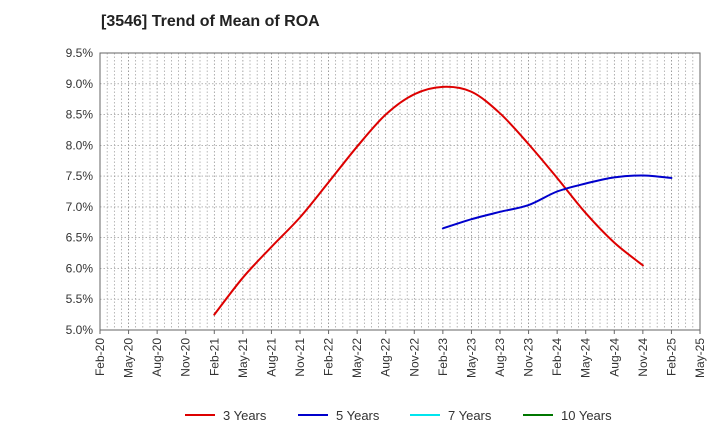 The height and width of the screenshot is (440, 720). Describe the element at coordinates (210, 21) in the screenshot. I see `chart-title: [3546] Trend of Mean of ROA` at that location.